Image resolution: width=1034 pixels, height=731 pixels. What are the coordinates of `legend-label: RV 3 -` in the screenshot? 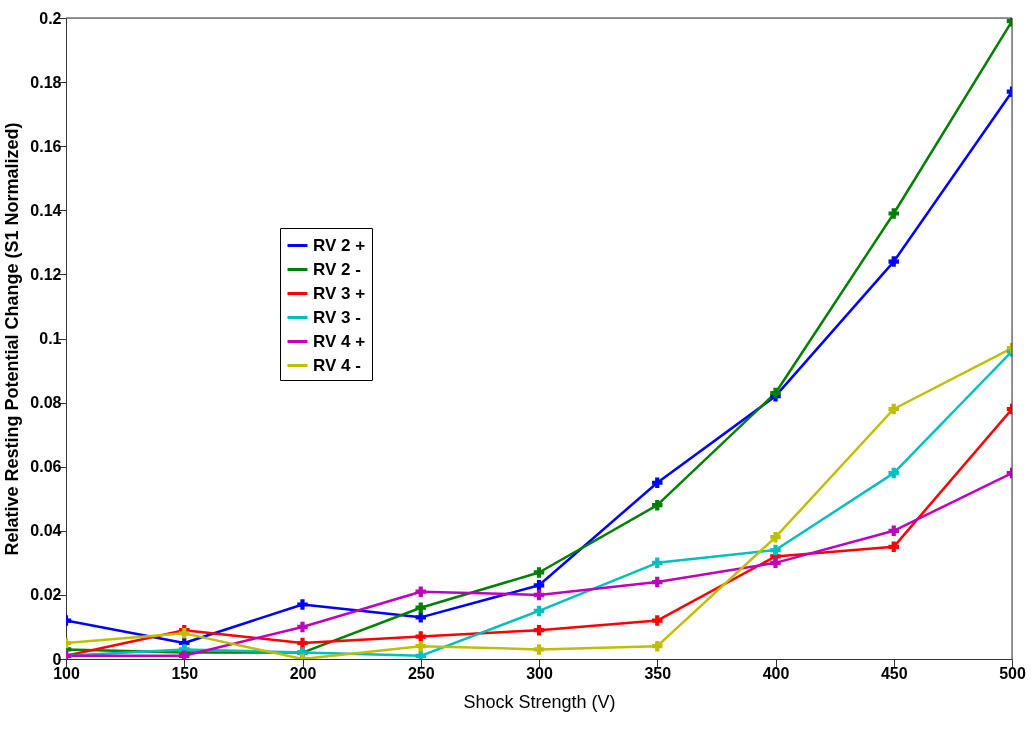 It's located at (337, 317).